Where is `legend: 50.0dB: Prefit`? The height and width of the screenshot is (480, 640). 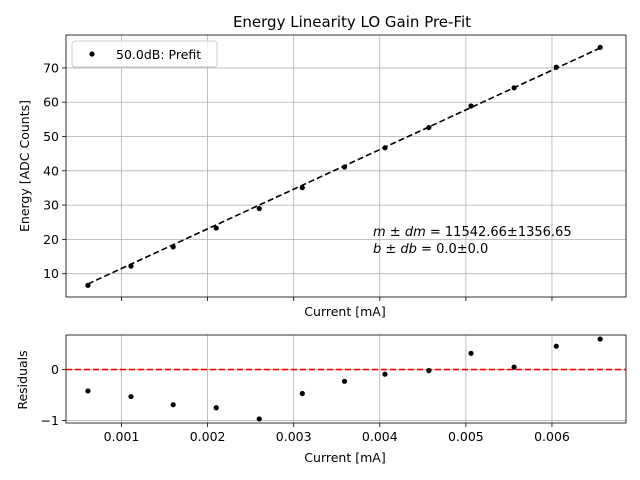 legend: 50.0dB: Prefit is located at coordinates (144, 54).